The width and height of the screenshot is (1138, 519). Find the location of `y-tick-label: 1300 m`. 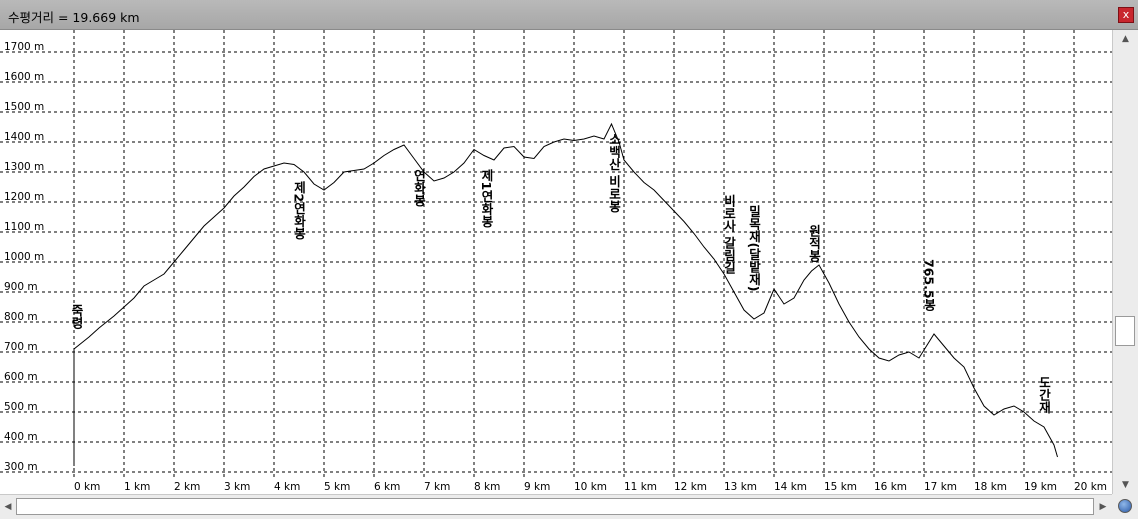

y-tick-label: 1300 m is located at coordinates (24, 167).